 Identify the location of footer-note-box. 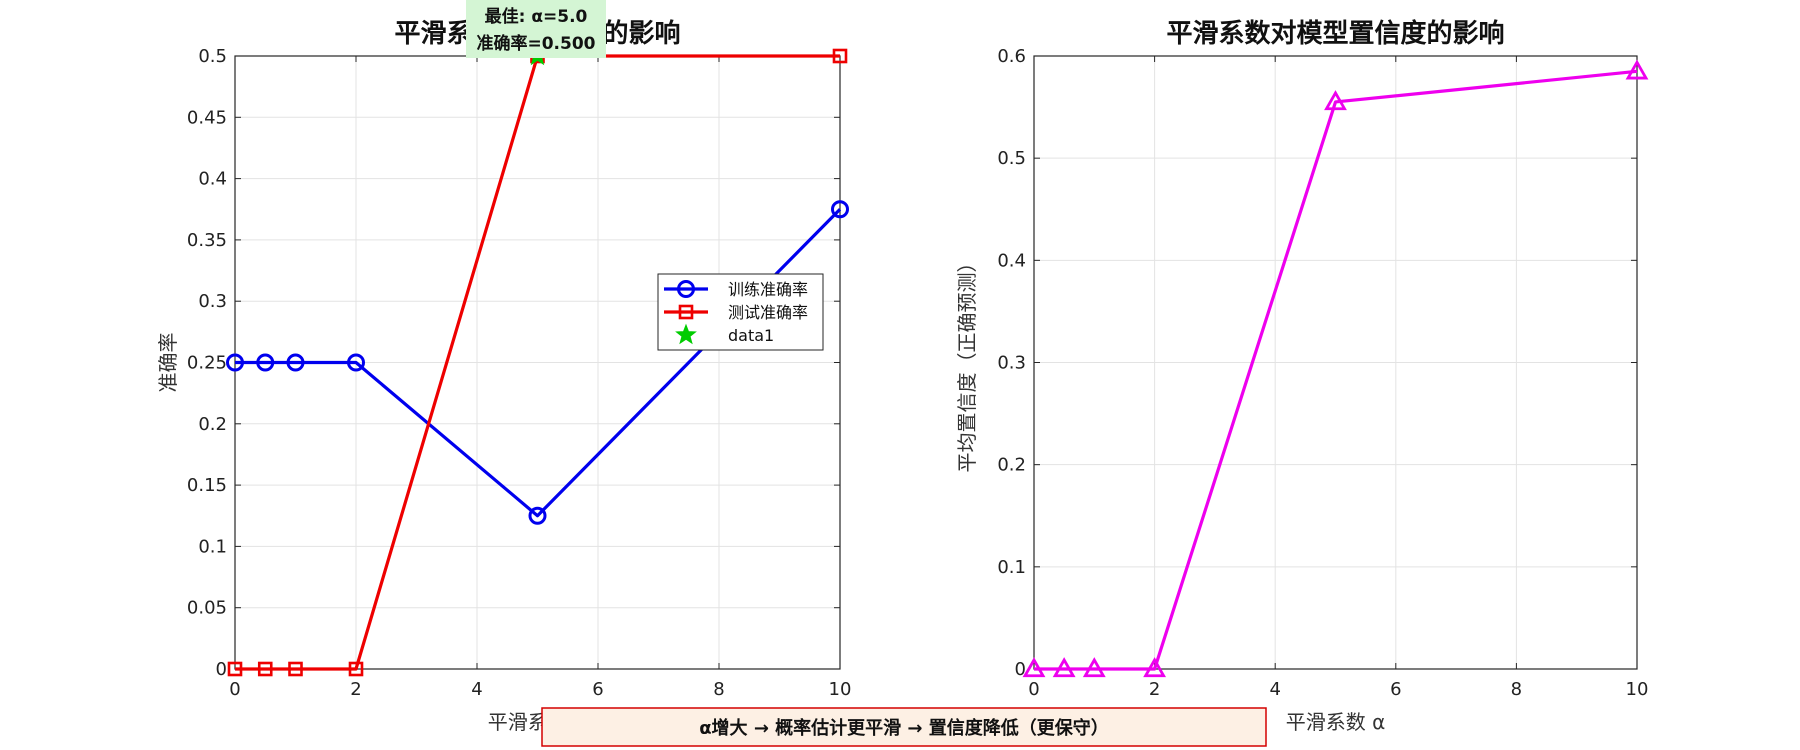
(904, 727).